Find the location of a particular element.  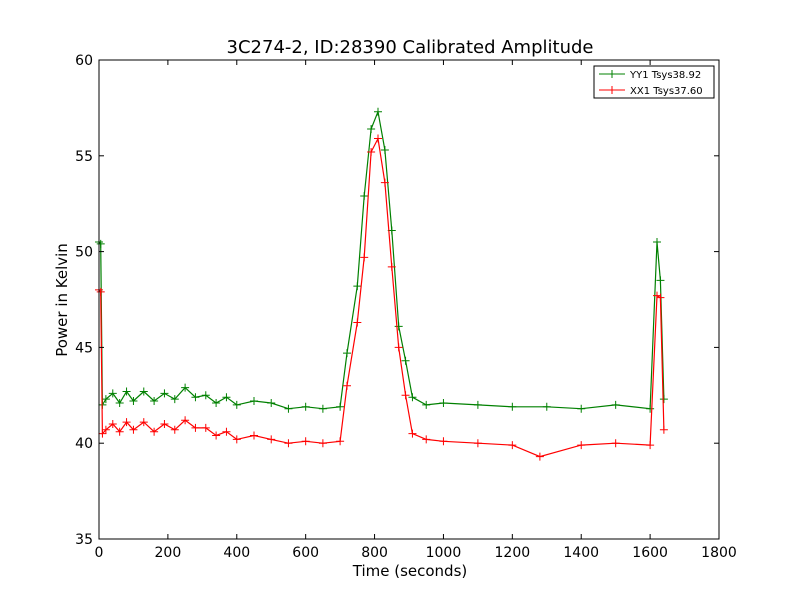

y-tick-label: 40 is located at coordinates (84, 444).